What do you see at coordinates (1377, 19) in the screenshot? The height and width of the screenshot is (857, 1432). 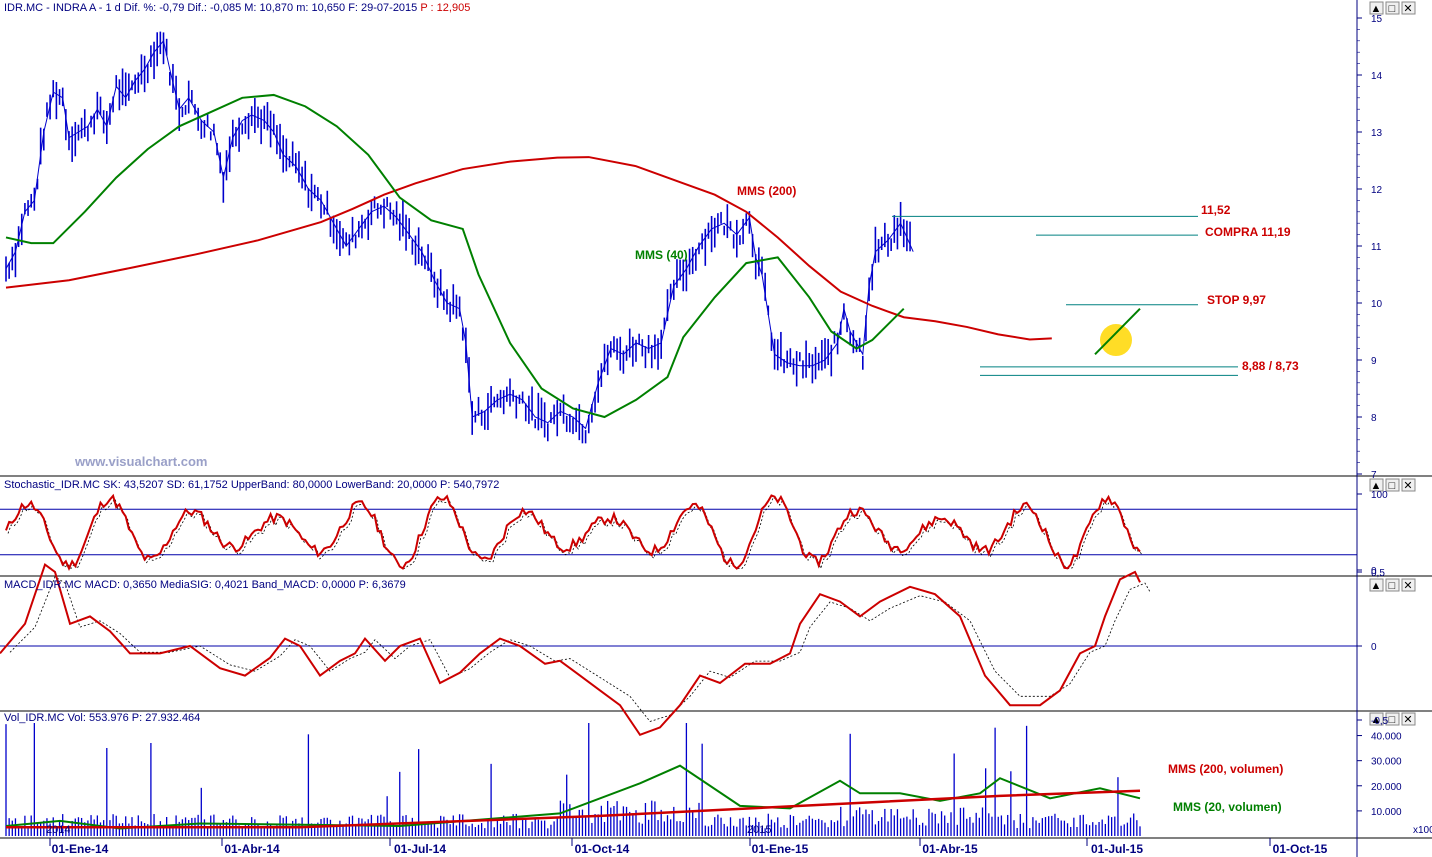 I see `y-tick-label: 15` at bounding box center [1377, 19].